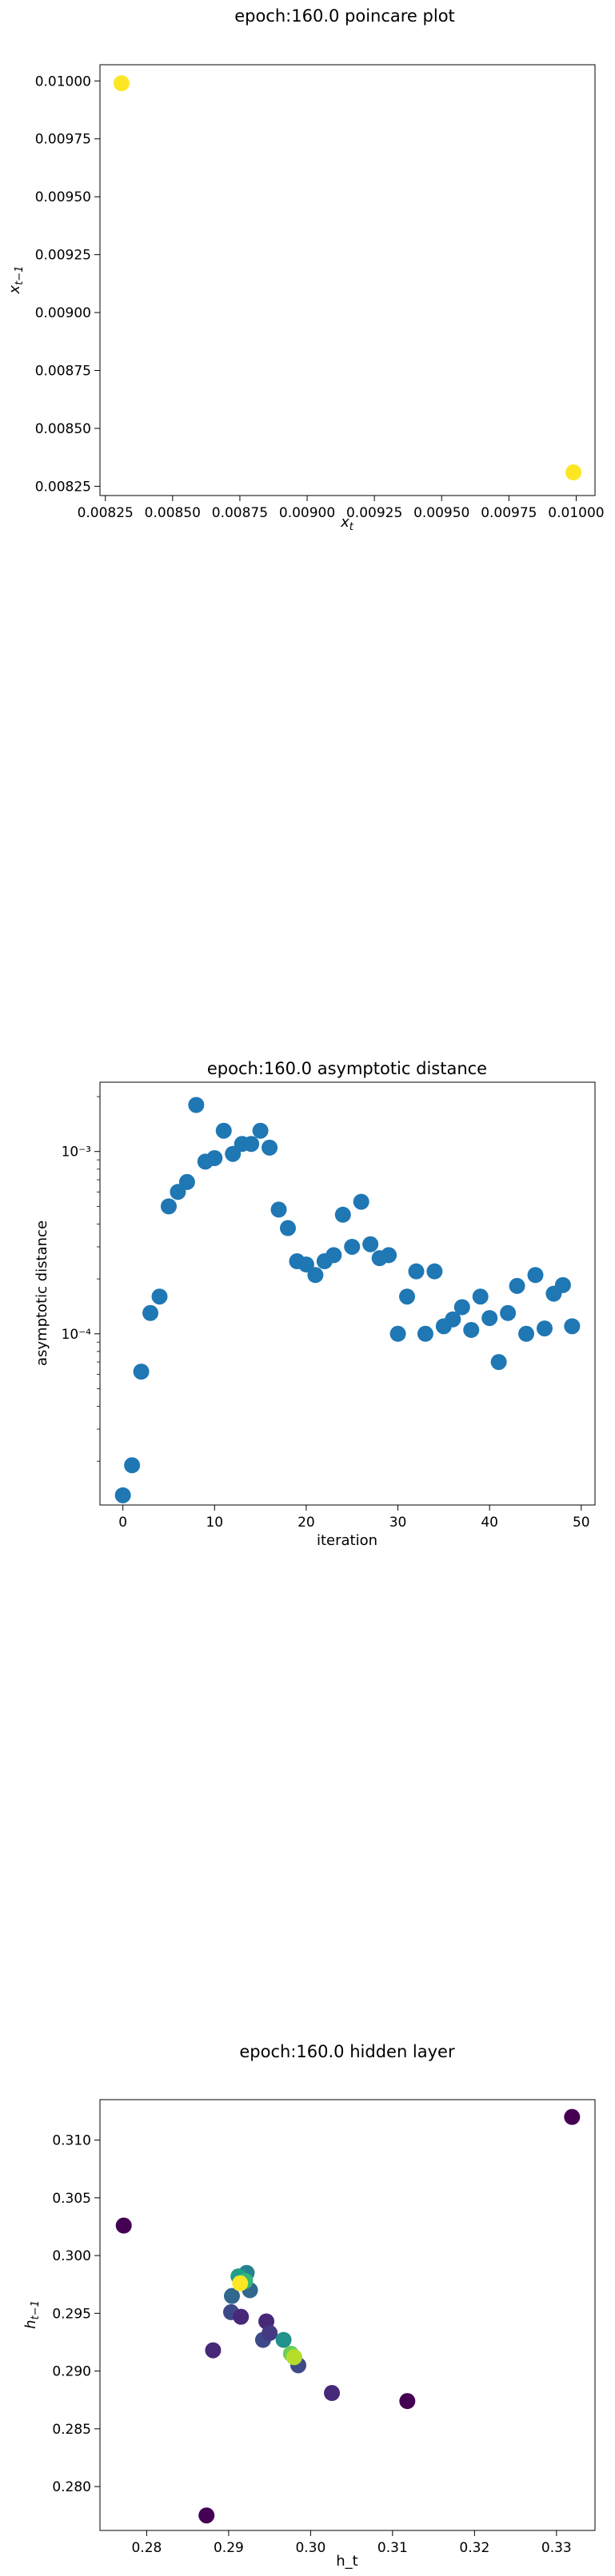  I want to click on axis-ticks: 0 10 20 30 40 50 10⁻⁴ 10⁻³, so click(326, 1313).